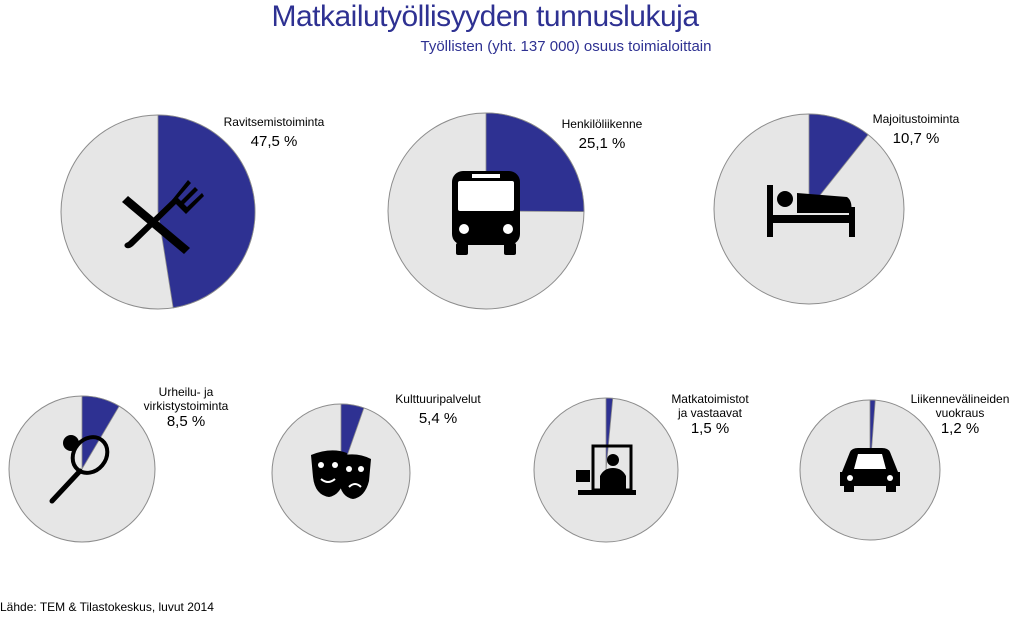 The image size is (1024, 617). I want to click on slice-value-label: 25,1 %, so click(602, 143).